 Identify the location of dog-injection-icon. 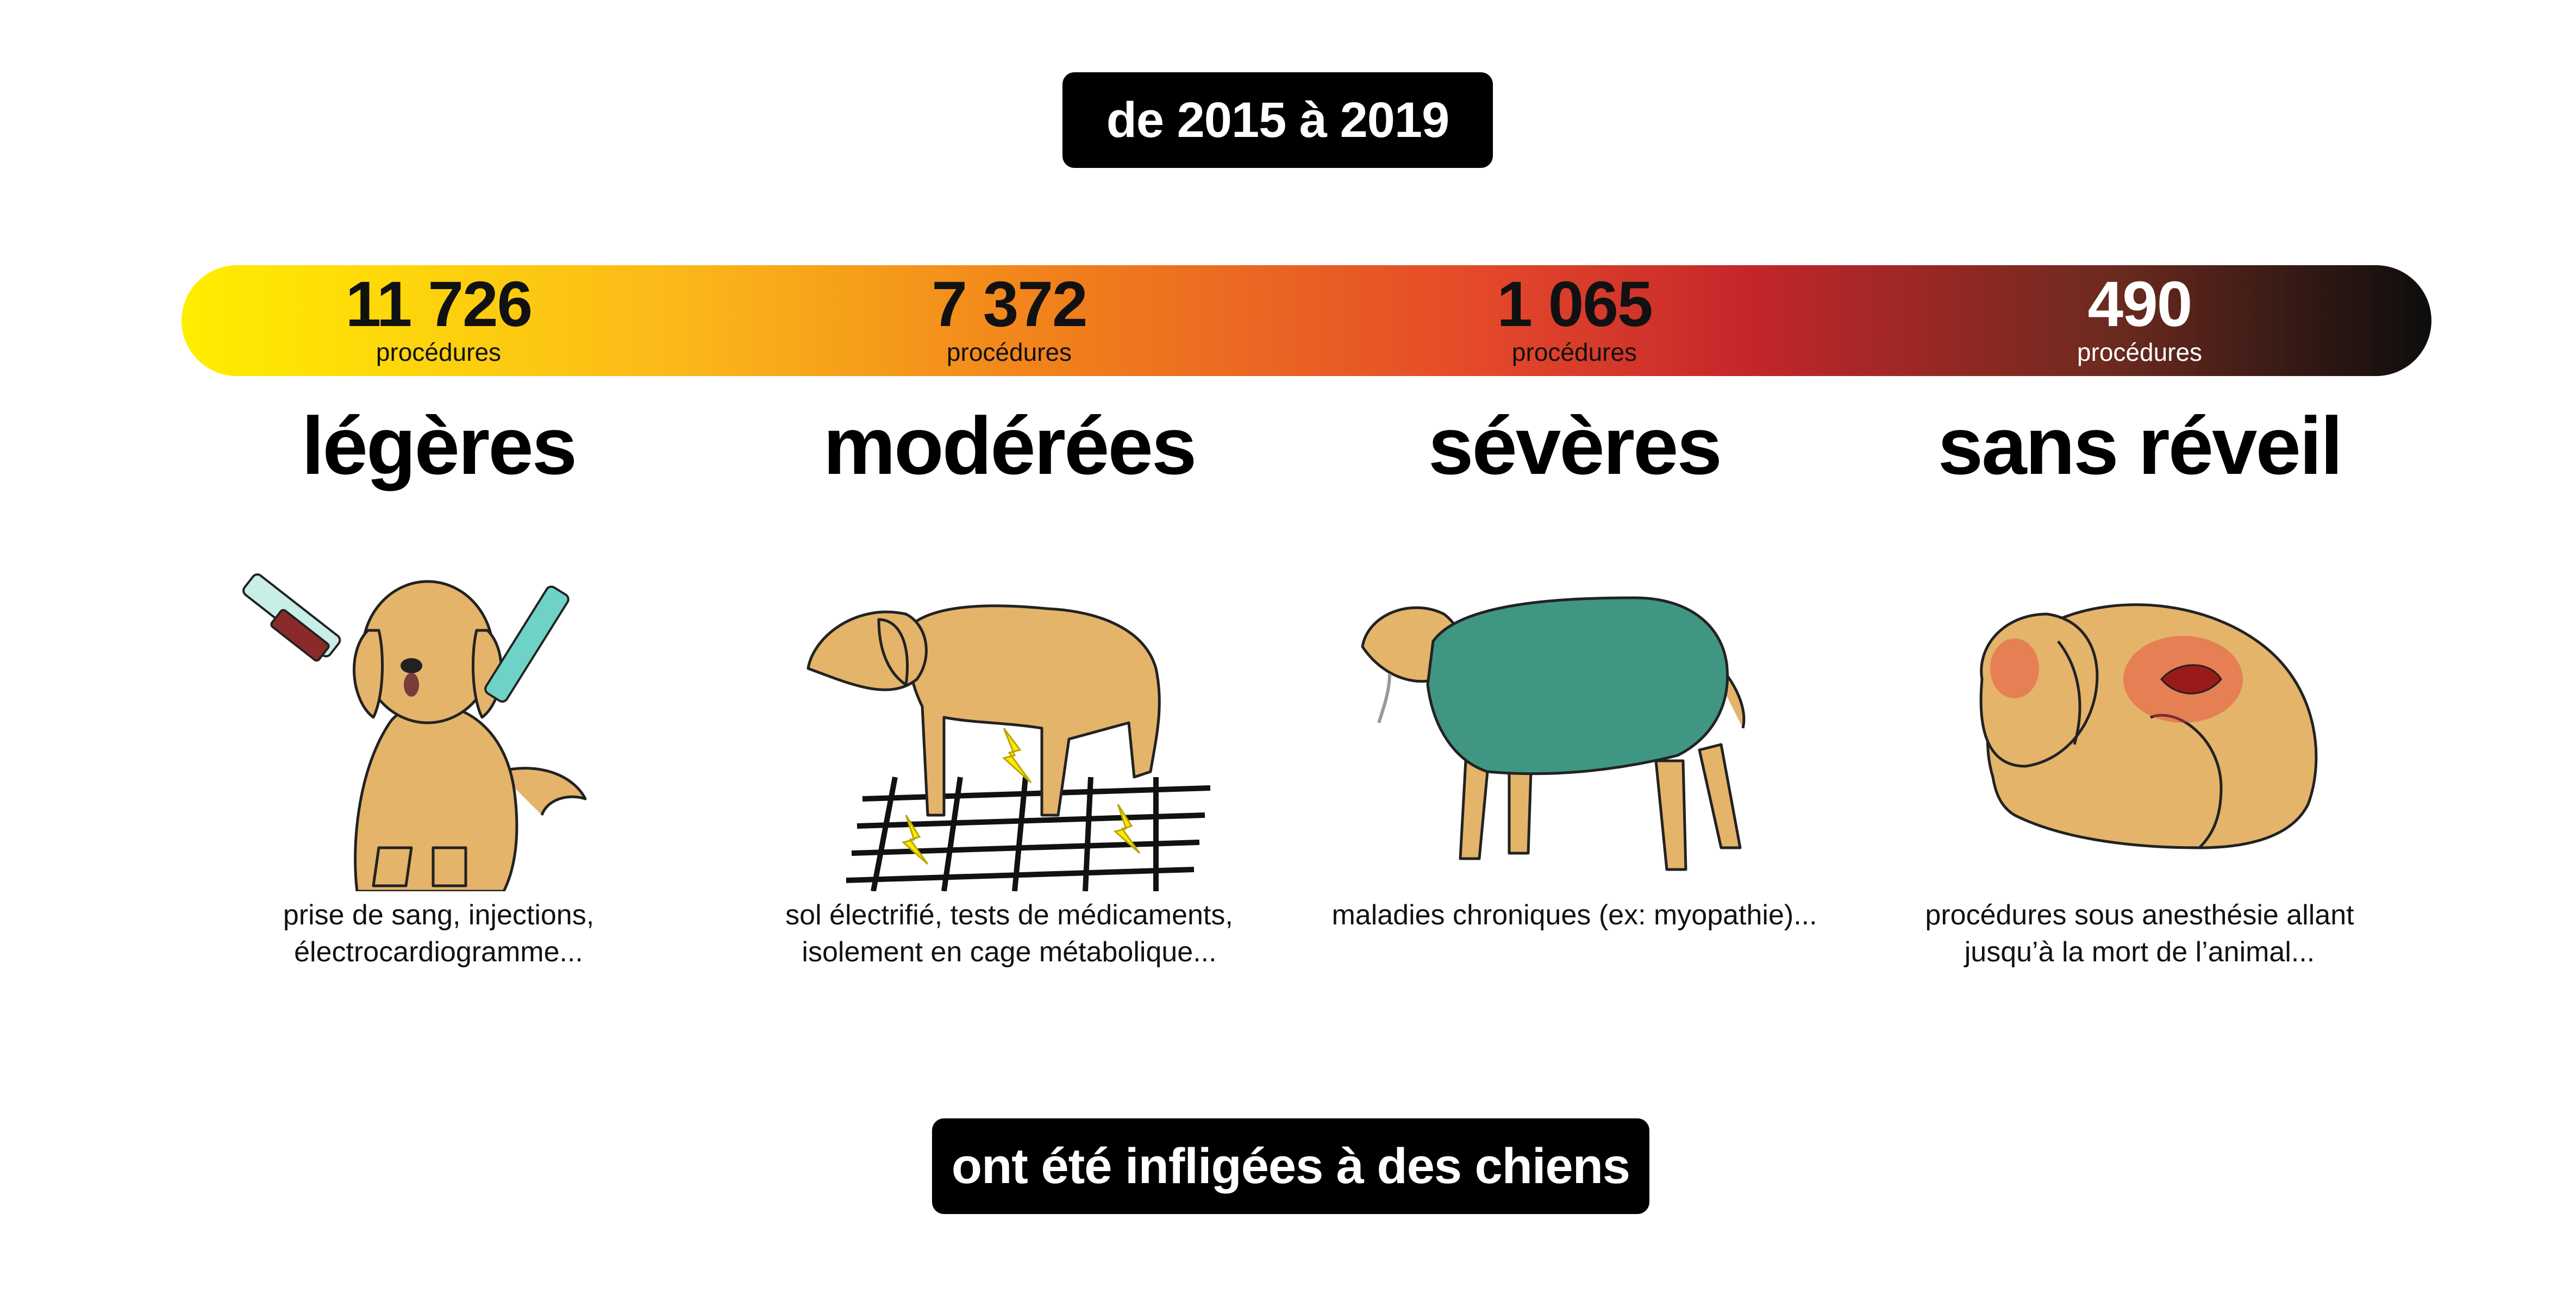
(414, 732).